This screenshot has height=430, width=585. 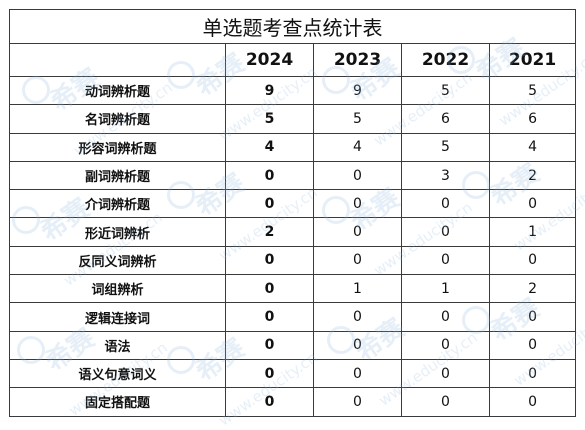 I want to click on table-row: 语法 0 0 0 0, so click(x=293, y=345).